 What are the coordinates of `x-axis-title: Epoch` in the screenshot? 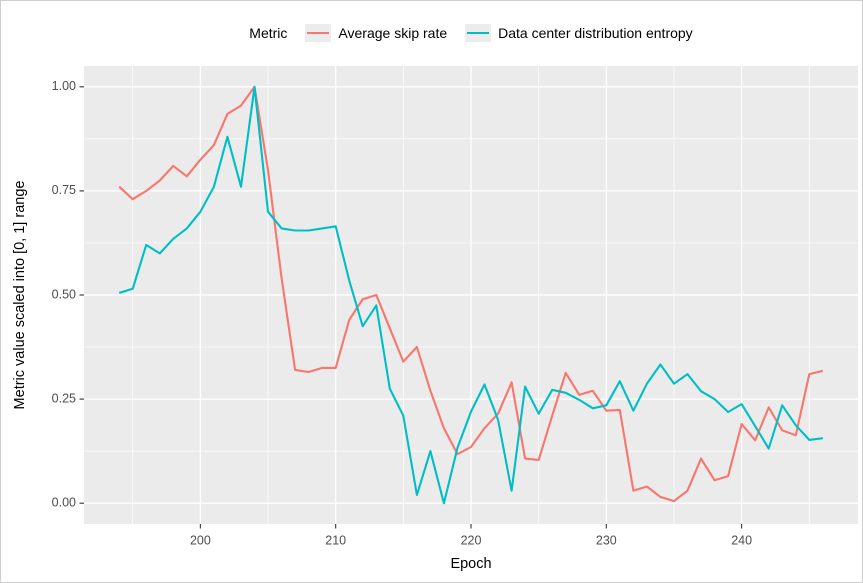 It's located at (471, 564).